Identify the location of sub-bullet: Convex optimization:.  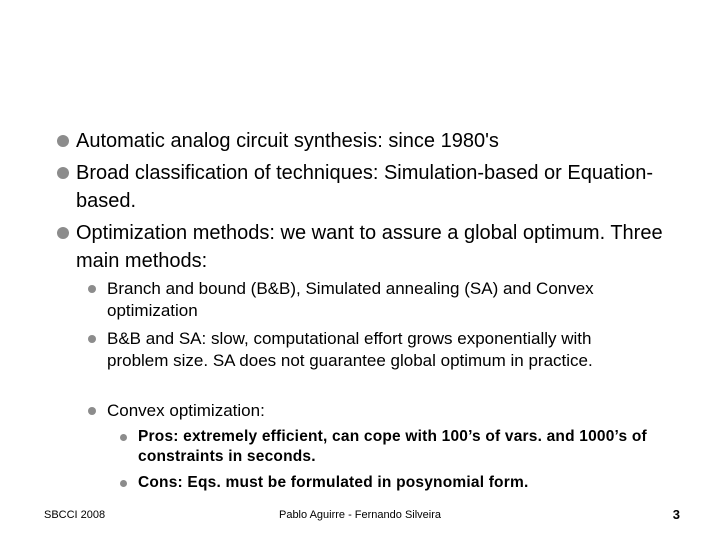
(370, 411).